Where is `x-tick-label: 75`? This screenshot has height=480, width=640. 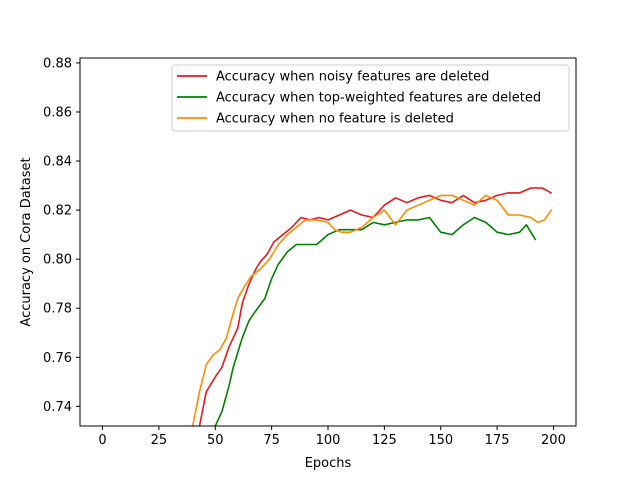 x-tick-label: 75 is located at coordinates (271, 440).